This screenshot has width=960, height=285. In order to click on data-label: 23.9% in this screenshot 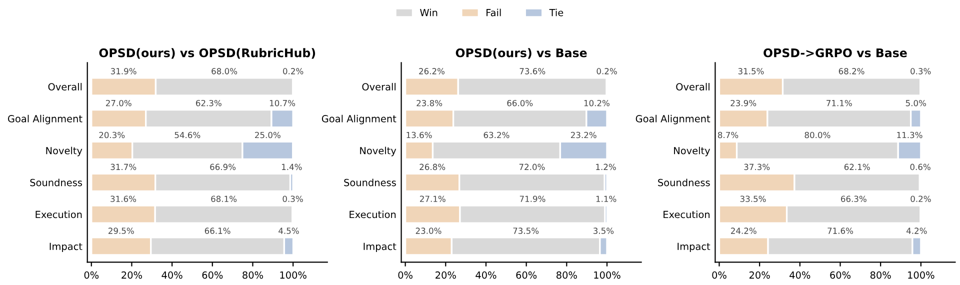, I will do `click(743, 103)`.